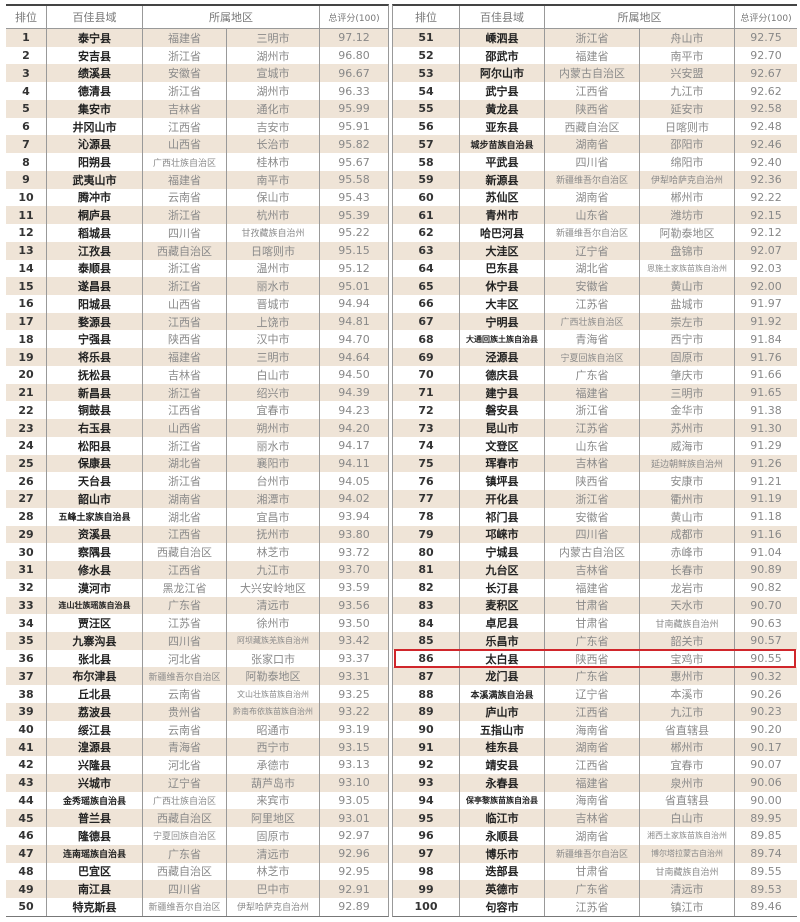 This screenshot has height=922, width=800. What do you see at coordinates (765, 215) in the screenshot?
I see `score-cell: 92.15` at bounding box center [765, 215].